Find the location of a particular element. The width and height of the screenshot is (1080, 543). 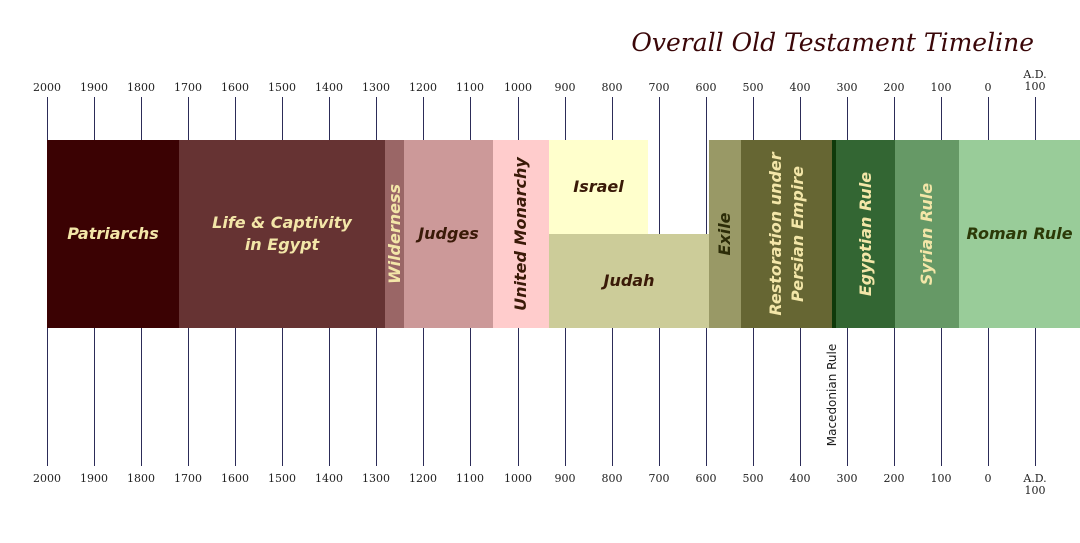

period-persian: Restoration under Persian Empire is located at coordinates (786, 234).